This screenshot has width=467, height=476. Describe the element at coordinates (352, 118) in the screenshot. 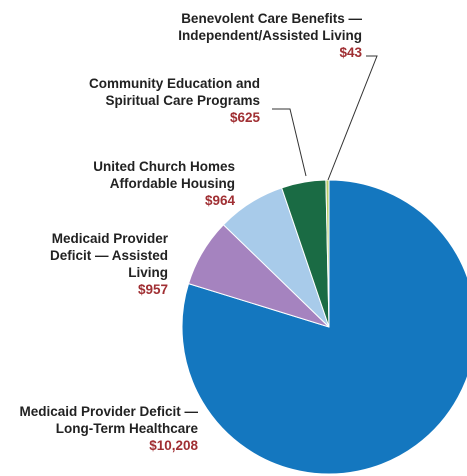

I see `leader-line-benevolent-care` at that location.